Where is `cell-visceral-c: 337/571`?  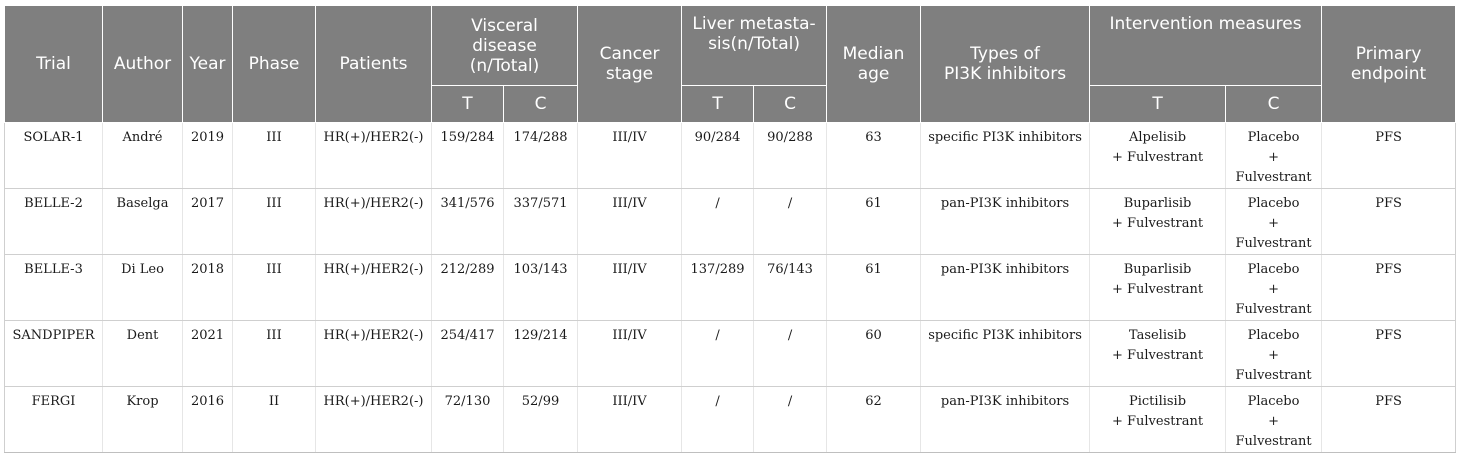 cell-visceral-c: 337/571 is located at coordinates (540, 221).